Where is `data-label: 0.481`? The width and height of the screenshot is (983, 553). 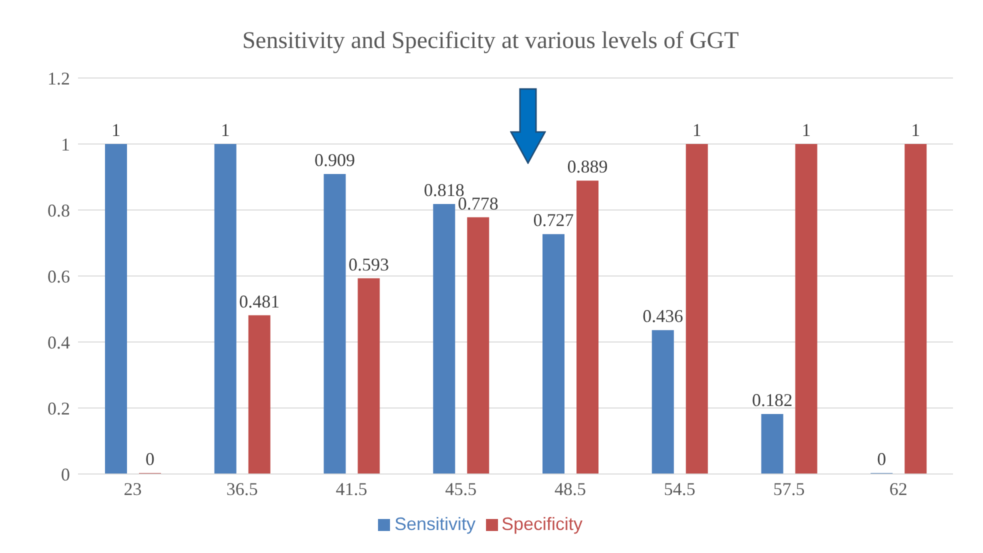 data-label: 0.481 is located at coordinates (259, 301).